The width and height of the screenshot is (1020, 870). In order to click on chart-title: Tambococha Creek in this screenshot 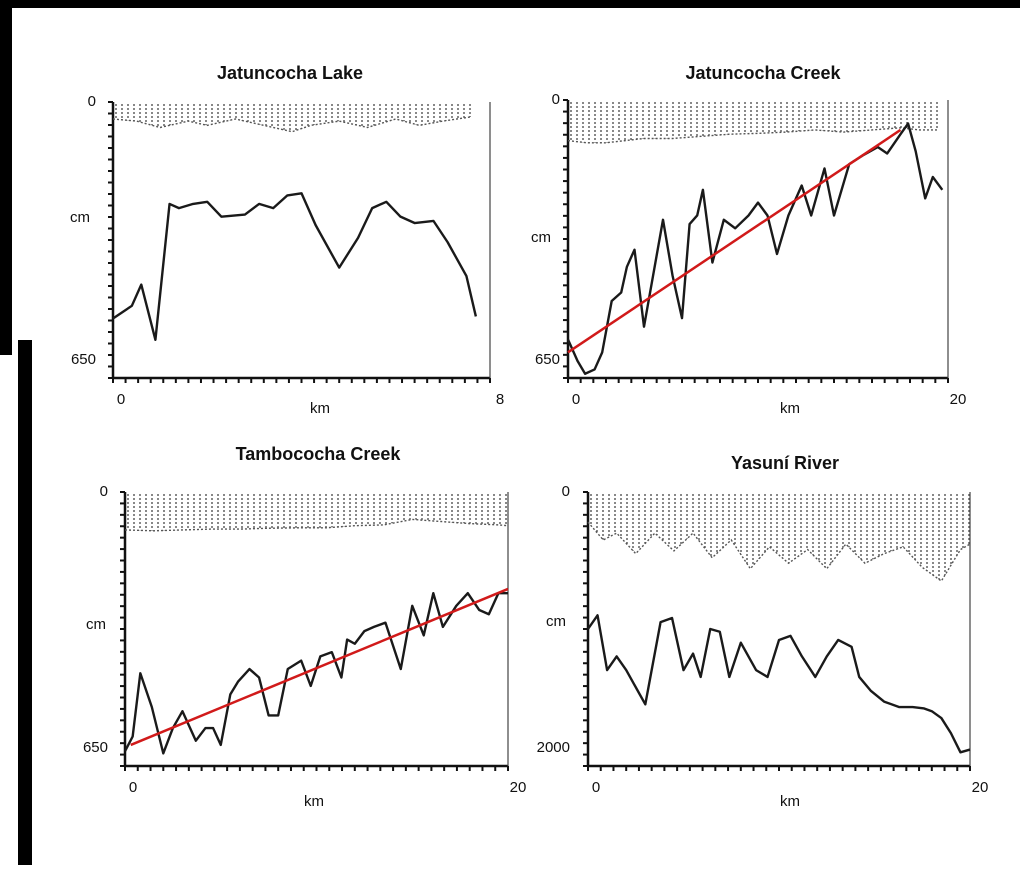, I will do `click(319, 454)`.